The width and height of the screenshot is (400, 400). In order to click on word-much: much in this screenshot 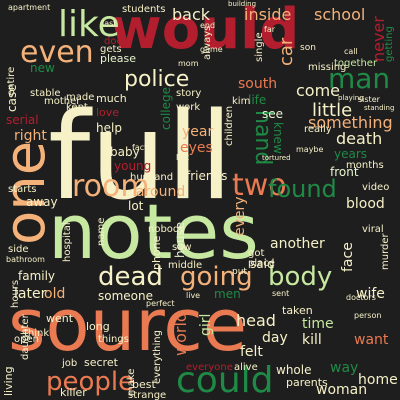, I will do `click(111, 98)`.